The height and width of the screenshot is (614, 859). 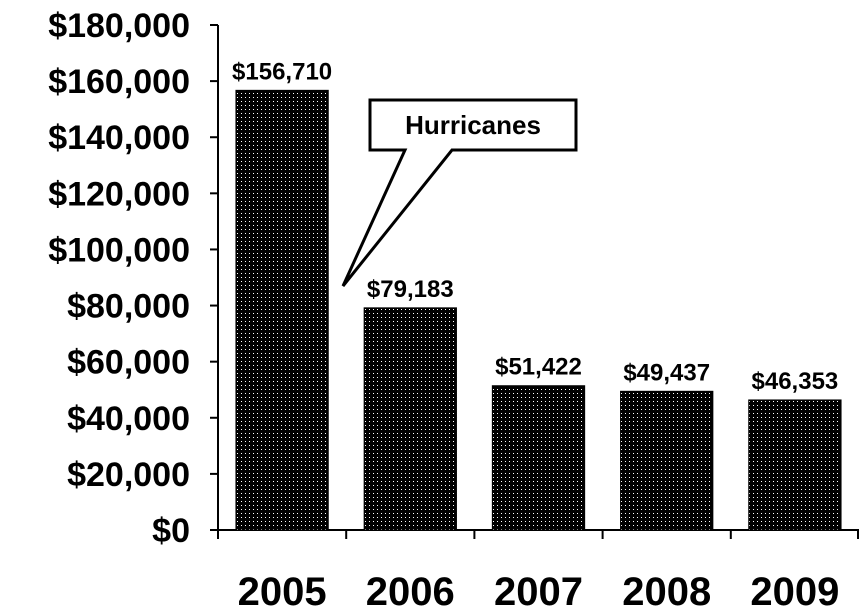 I want to click on bar-2009, so click(x=795, y=465).